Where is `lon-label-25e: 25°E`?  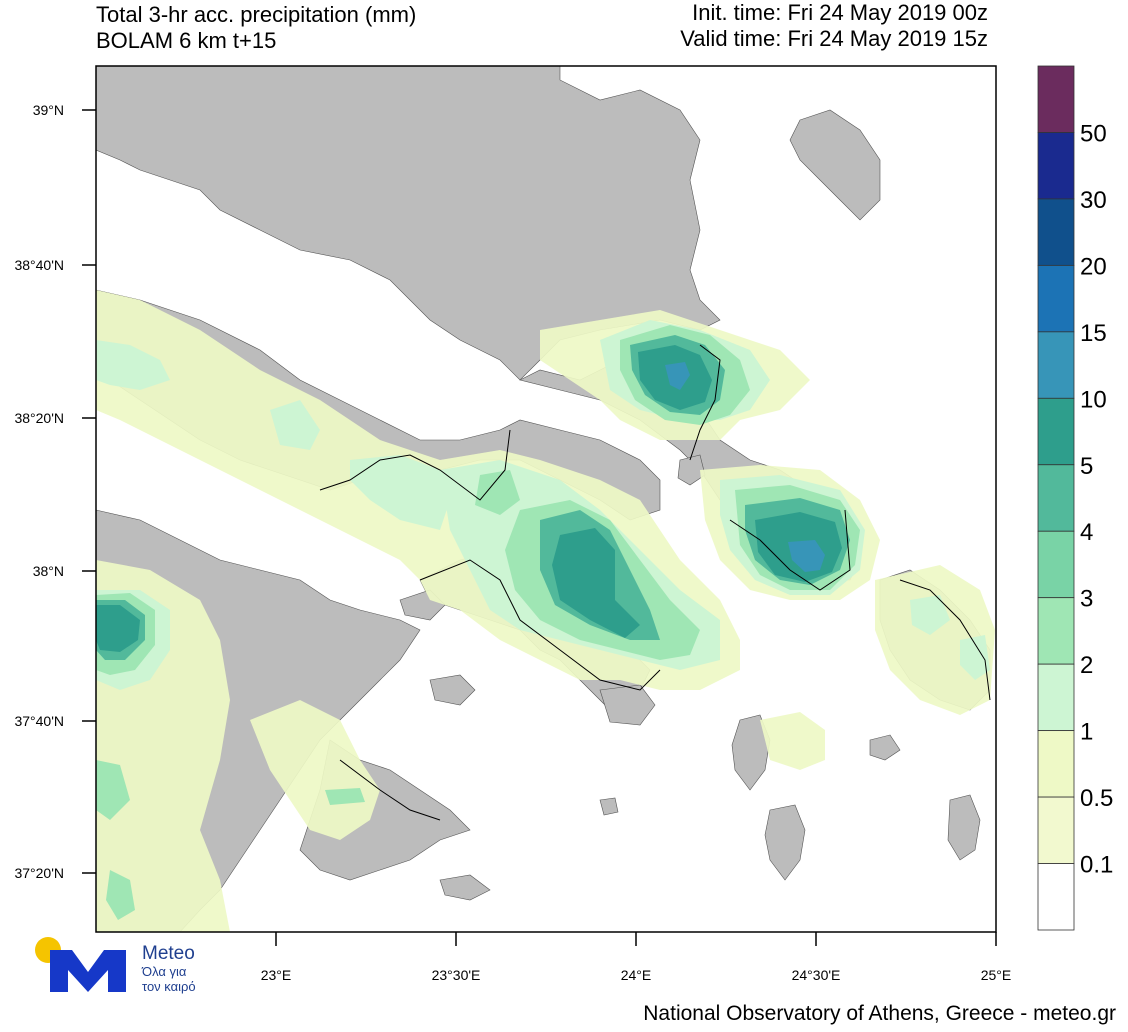 lon-label-25e: 25°E is located at coordinates (996, 975).